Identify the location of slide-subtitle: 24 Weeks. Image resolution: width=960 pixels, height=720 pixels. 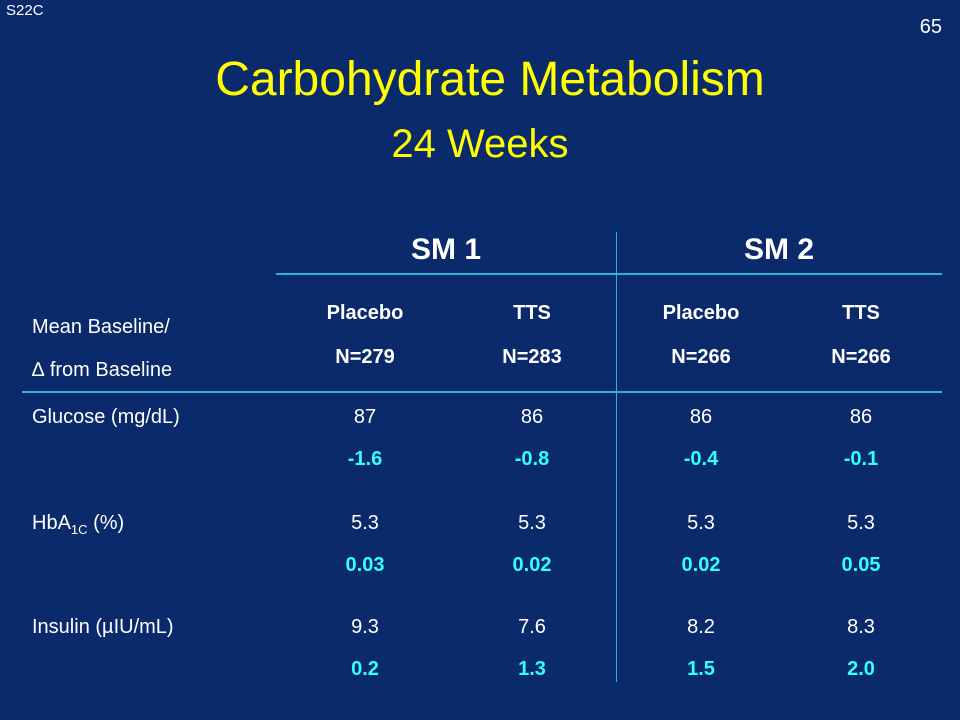
(480, 144).